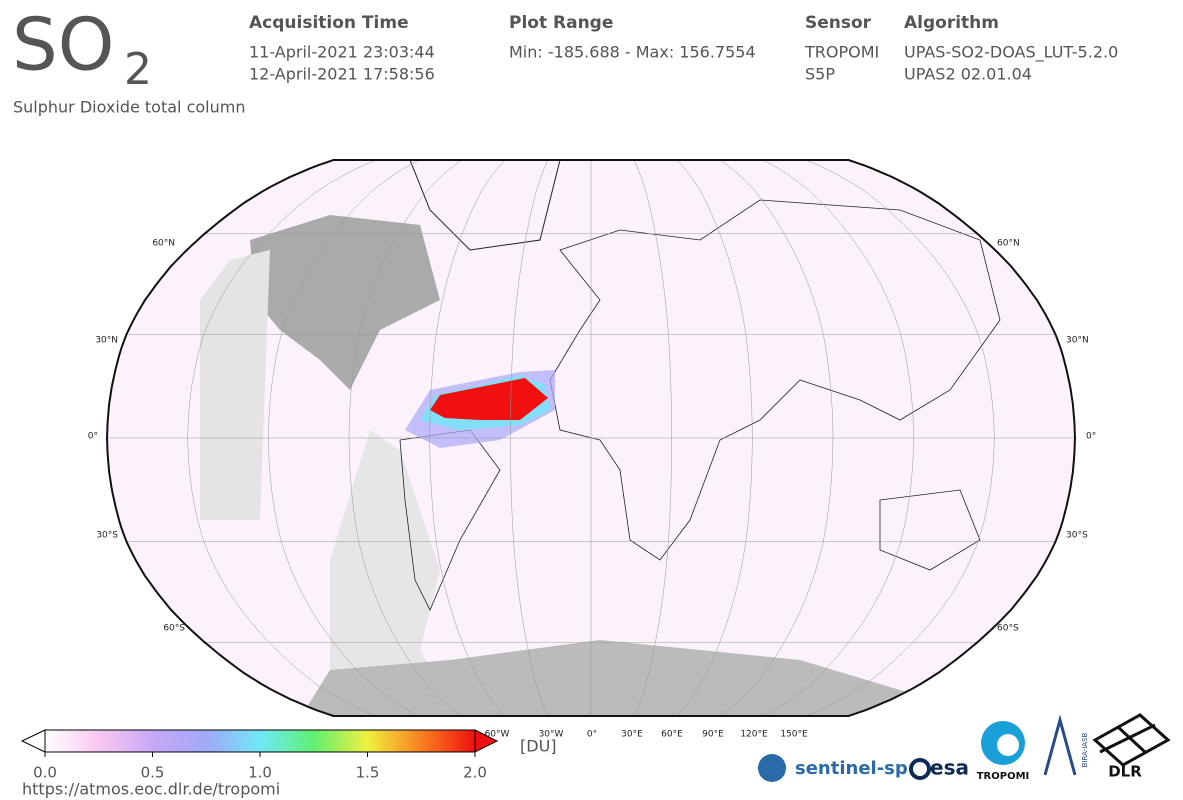 This screenshot has height=800, width=1183. Describe the element at coordinates (1003, 776) in the screenshot. I see `tropomi-logo: TROPOMI` at that location.